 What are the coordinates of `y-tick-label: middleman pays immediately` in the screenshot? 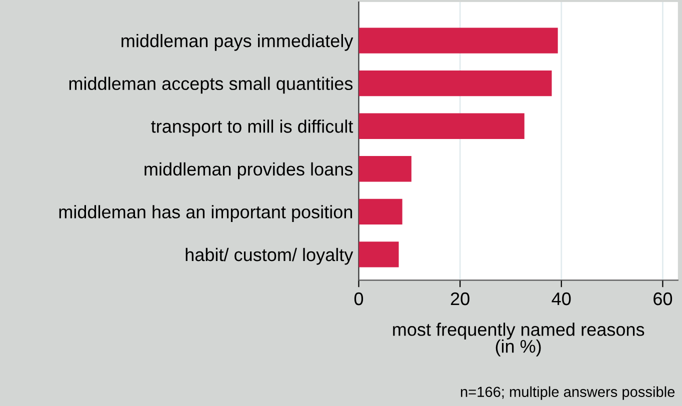 It's located at (238, 42).